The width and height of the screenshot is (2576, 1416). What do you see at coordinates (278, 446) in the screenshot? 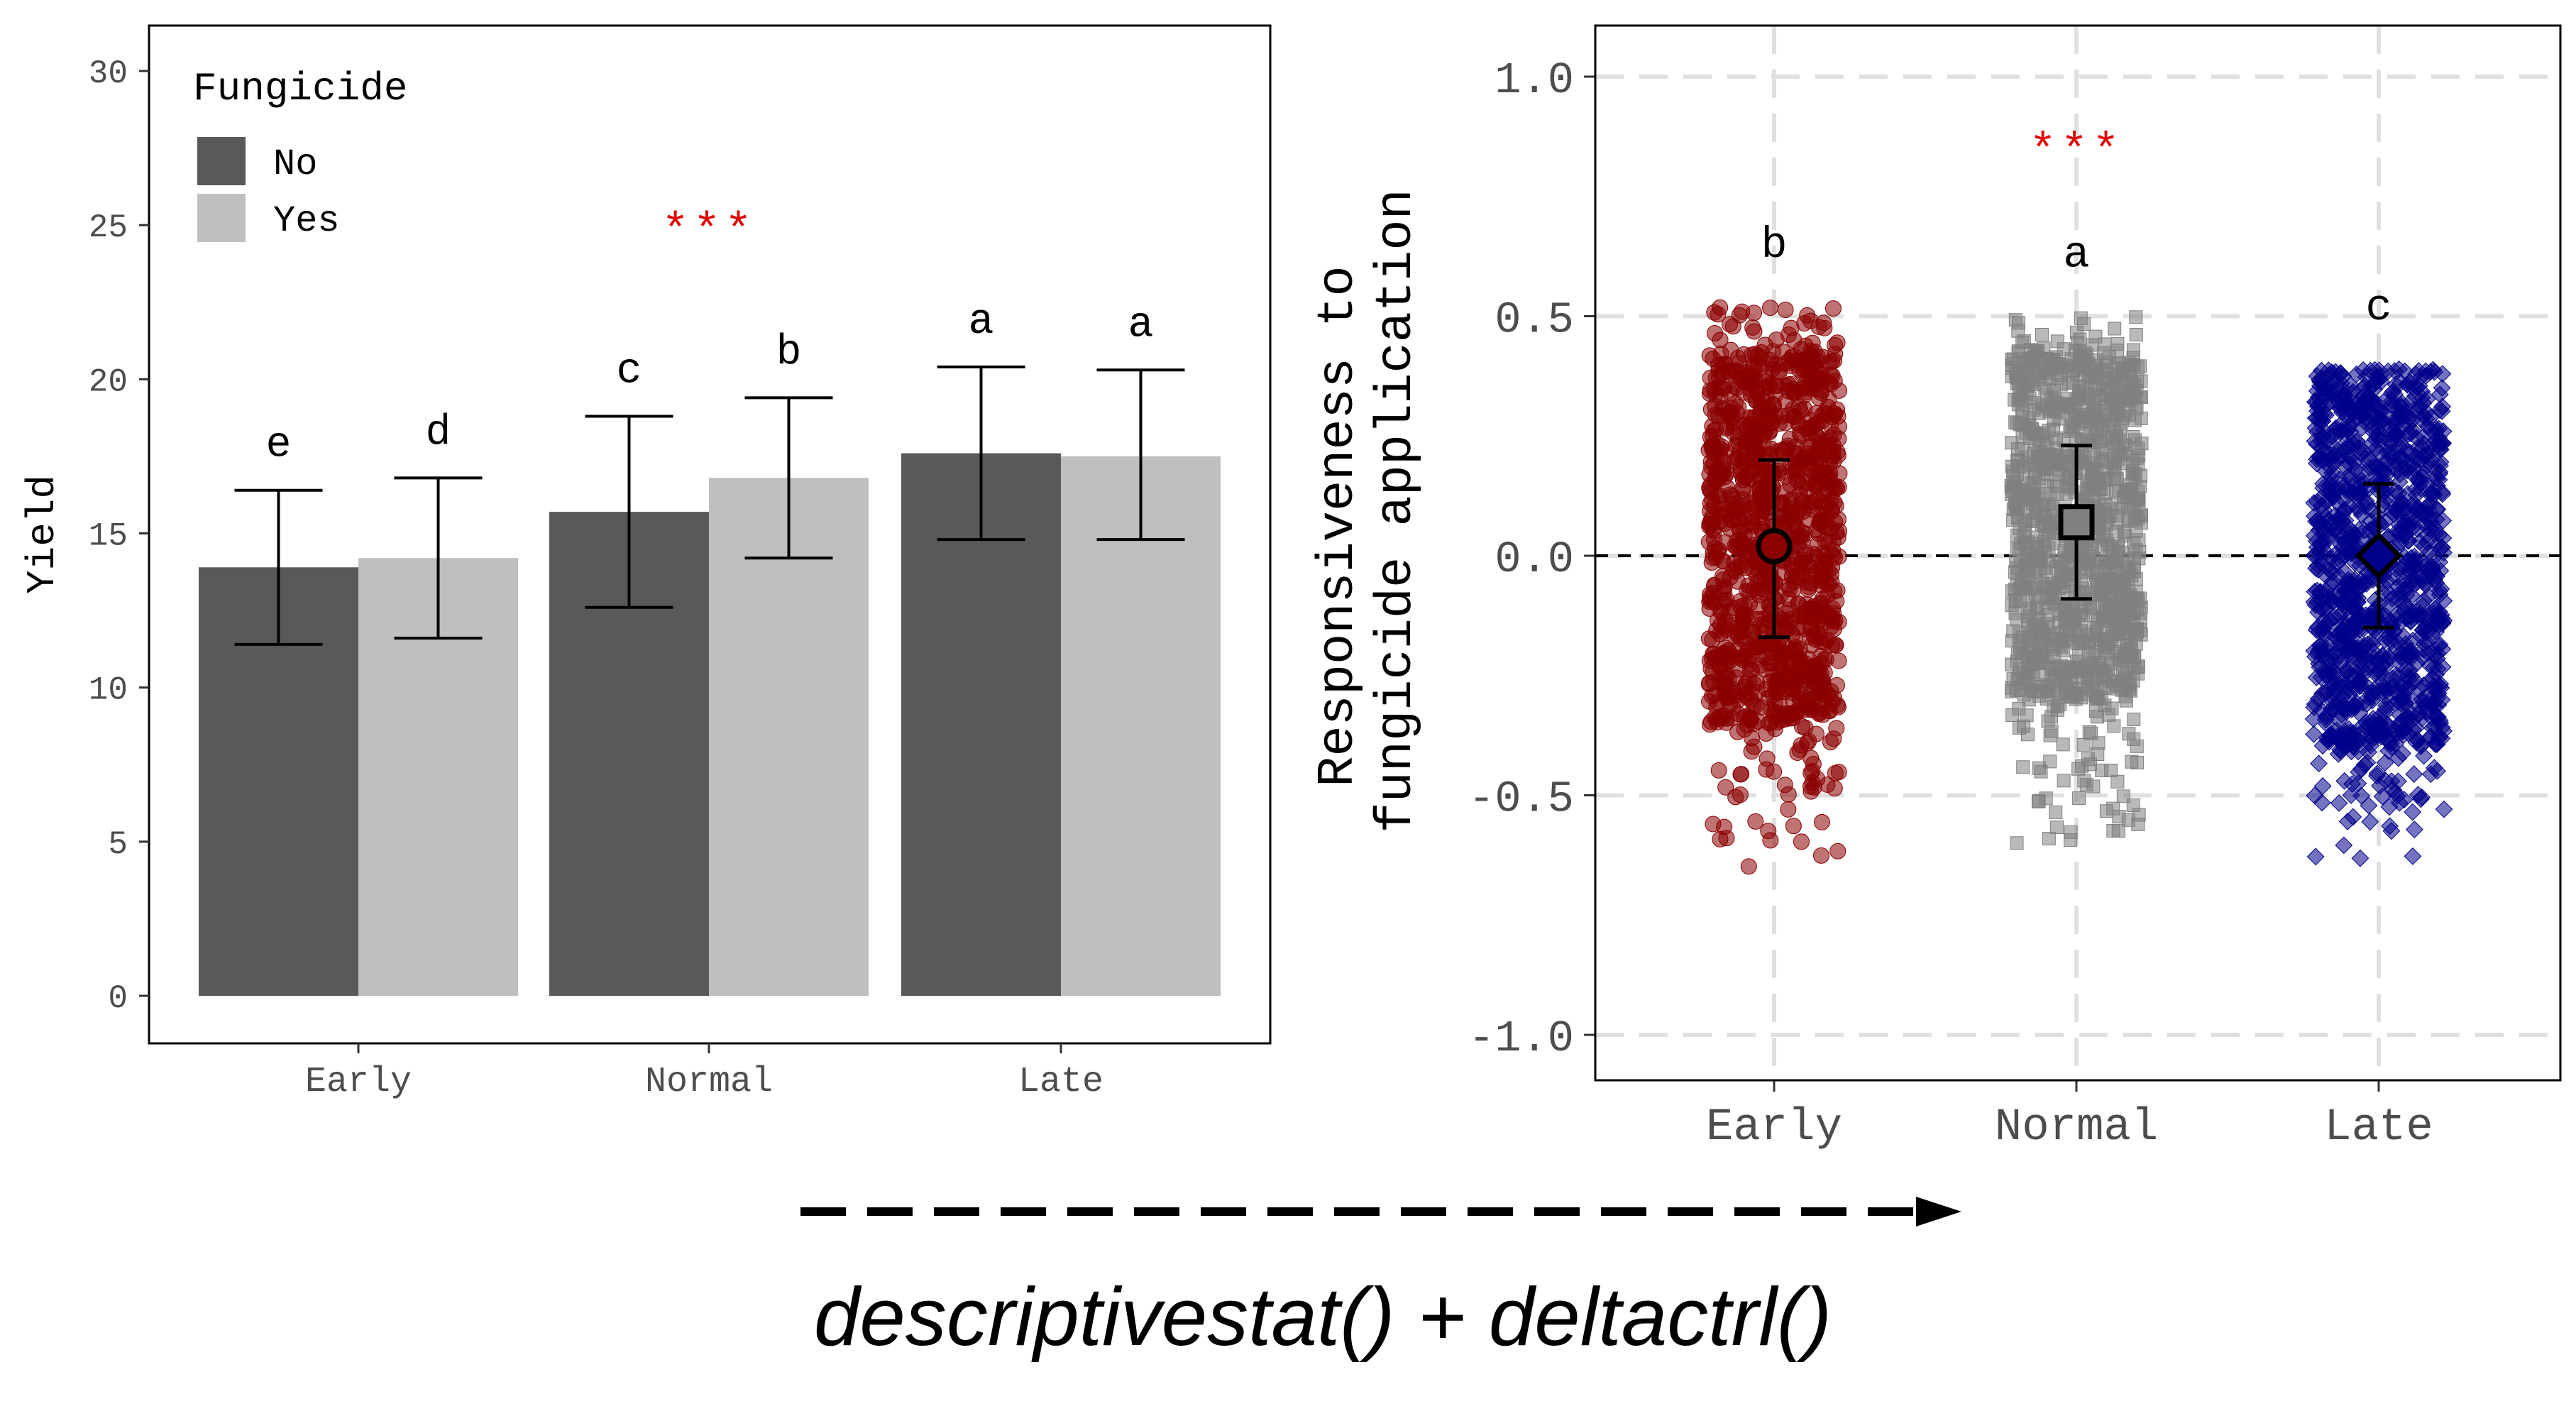
I see `significance-letter: e` at bounding box center [278, 446].